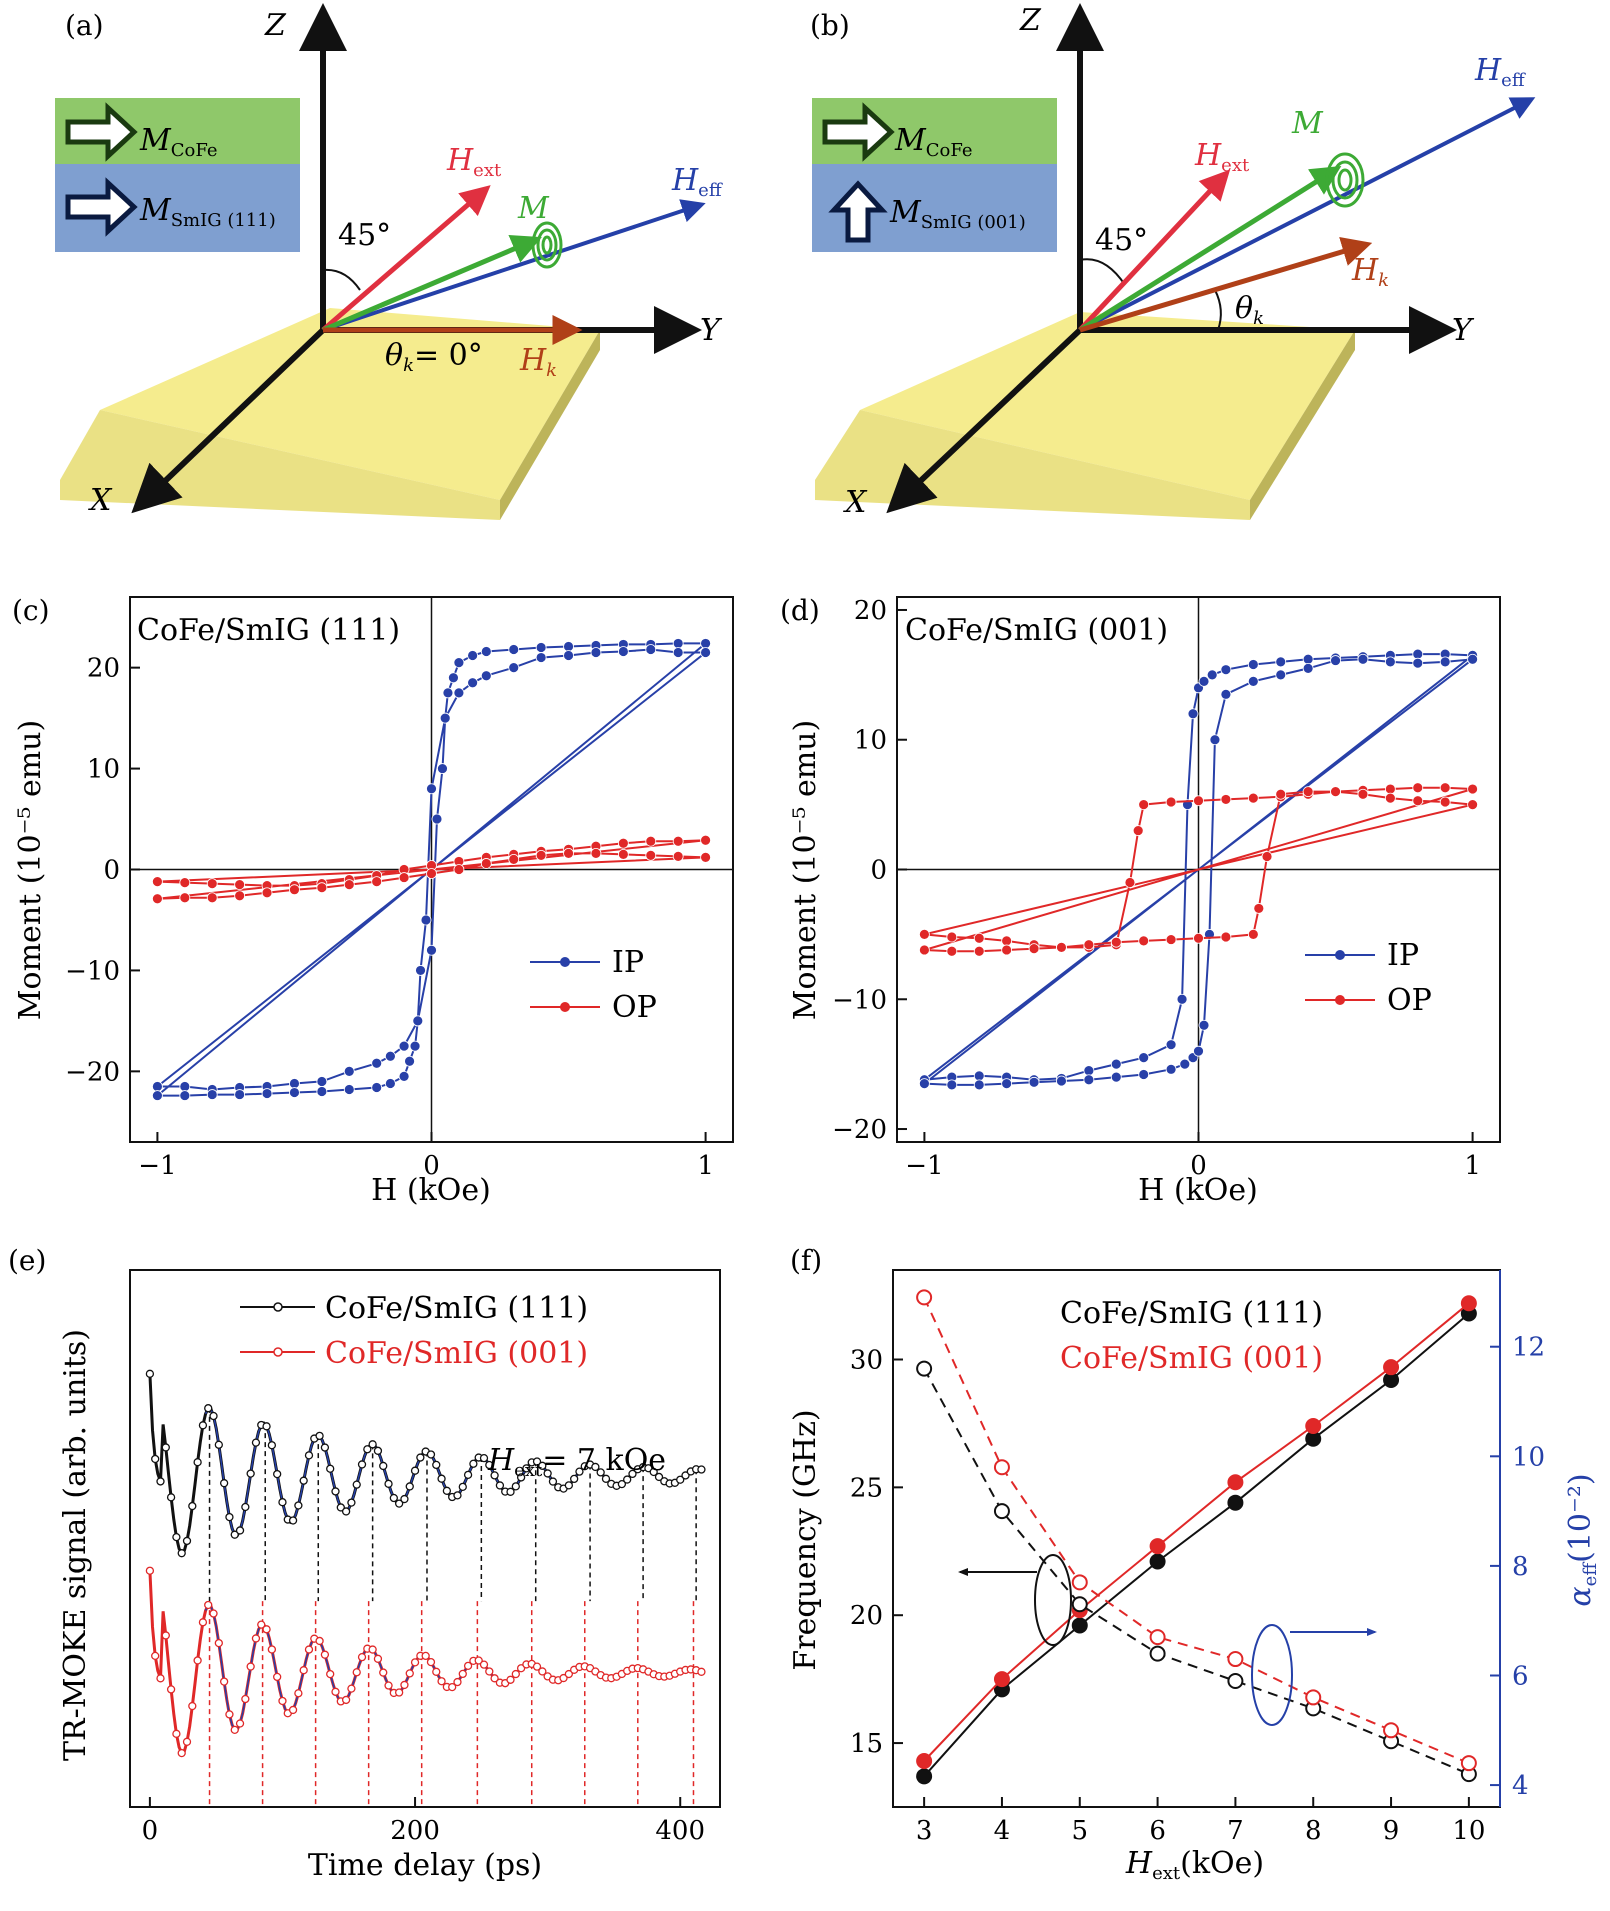  Describe the element at coordinates (434, 357) in the screenshot. I see `svg-text: θk= 0°` at that location.